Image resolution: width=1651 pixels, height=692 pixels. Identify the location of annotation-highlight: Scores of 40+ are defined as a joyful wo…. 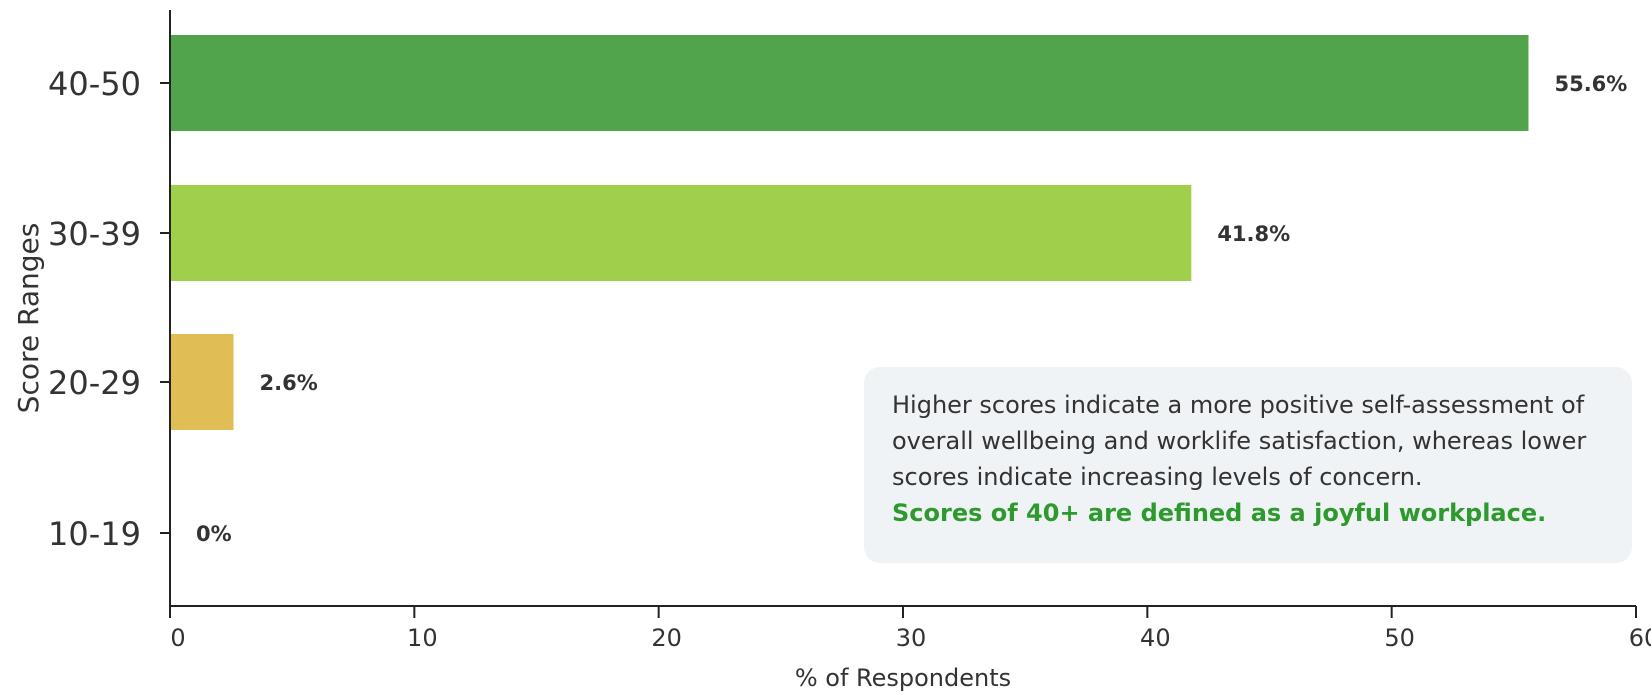
(1219, 513).